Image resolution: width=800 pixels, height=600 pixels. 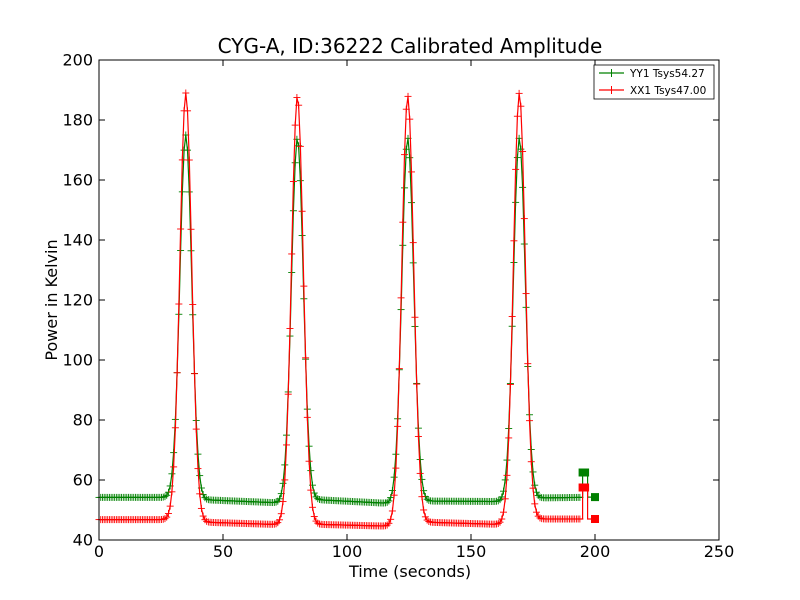 I want to click on y-tick-label: 40, so click(x=83, y=540).